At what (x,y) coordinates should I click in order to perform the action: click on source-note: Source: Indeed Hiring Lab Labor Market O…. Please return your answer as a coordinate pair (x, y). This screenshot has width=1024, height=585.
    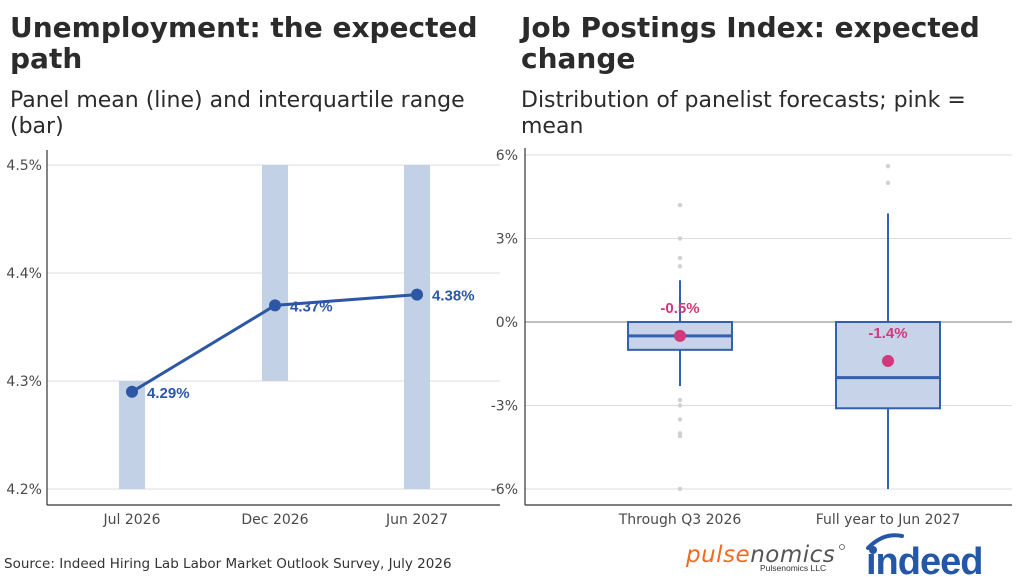
    Looking at the image, I should click on (228, 564).